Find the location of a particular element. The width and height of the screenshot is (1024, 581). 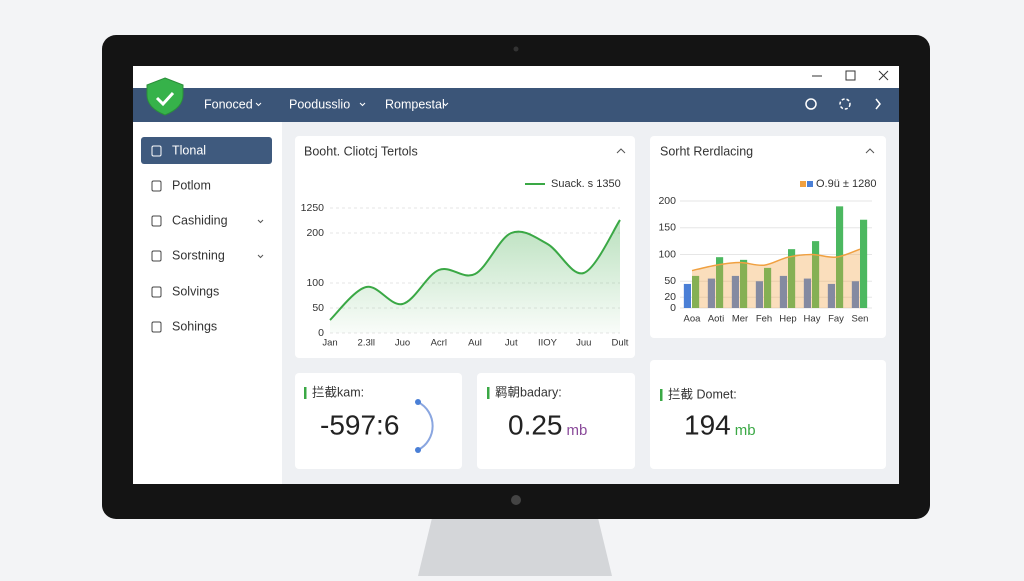

stat-label: 拦截kam: is located at coordinates (338, 392).